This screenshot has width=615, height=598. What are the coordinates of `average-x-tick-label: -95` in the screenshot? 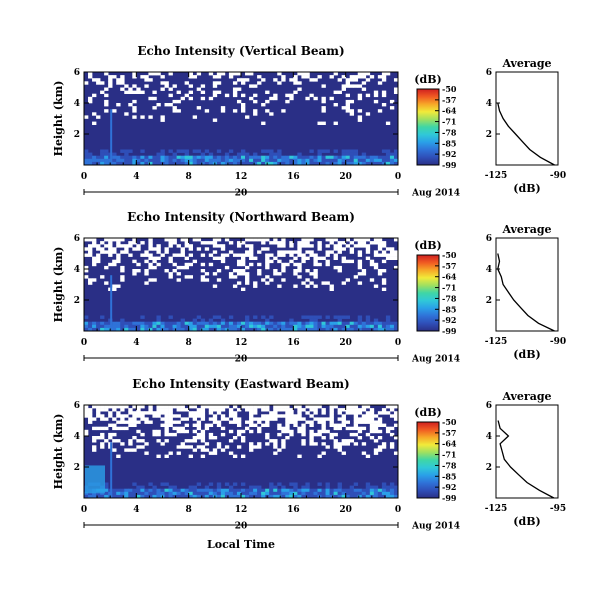 It's located at (558, 509).